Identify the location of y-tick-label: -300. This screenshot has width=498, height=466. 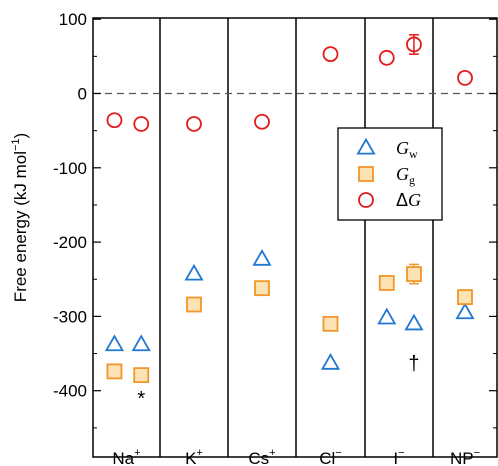
(70, 316).